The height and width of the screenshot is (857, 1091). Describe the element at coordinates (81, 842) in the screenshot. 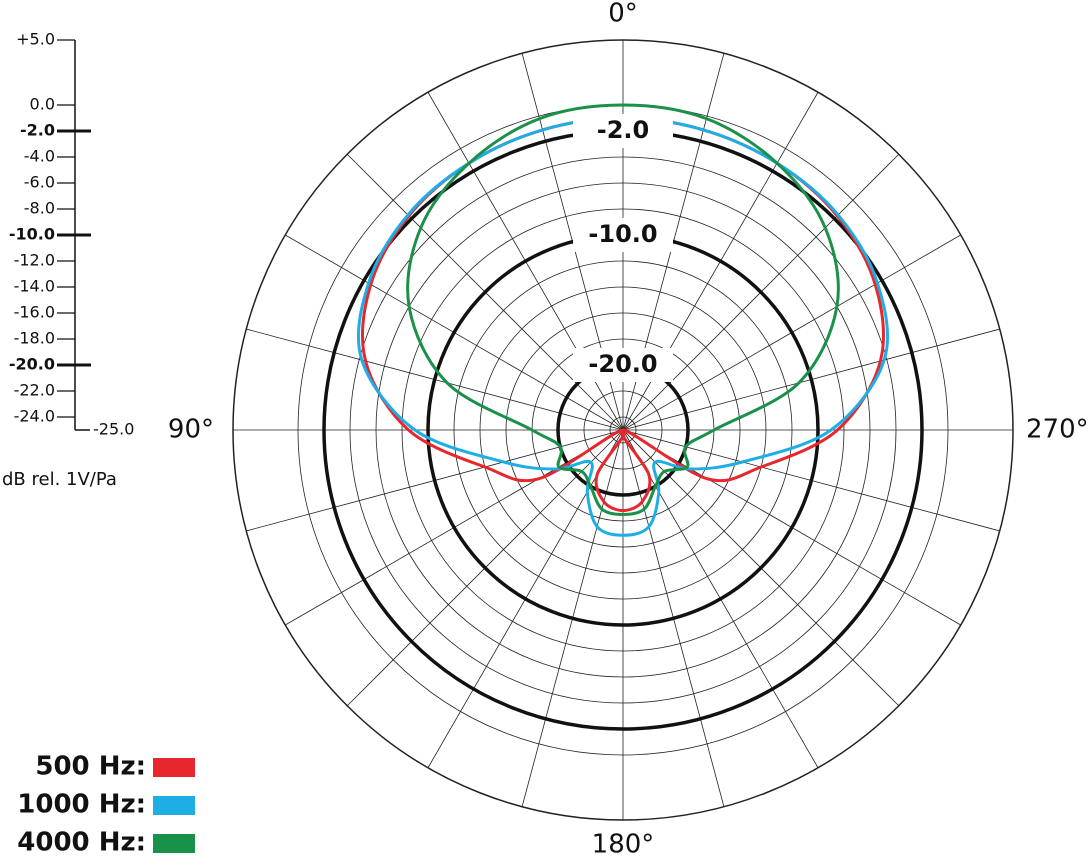

I see `legend-text: 4000 Hz:` at that location.